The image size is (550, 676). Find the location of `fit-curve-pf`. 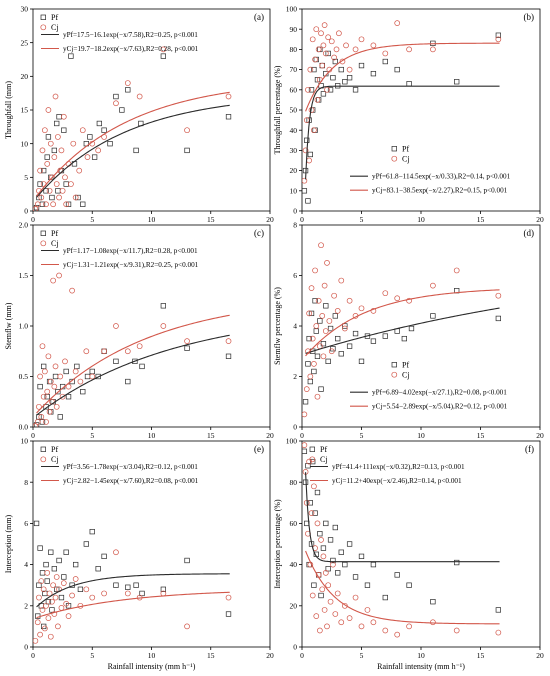

fit-curve-pf is located at coordinates (133, 590).